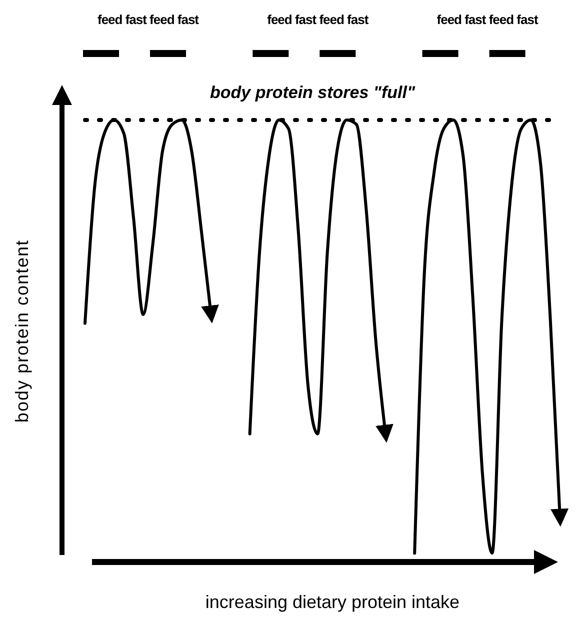 The width and height of the screenshot is (577, 621). Describe the element at coordinates (22, 331) in the screenshot. I see `y-axis-title: body protein content` at that location.